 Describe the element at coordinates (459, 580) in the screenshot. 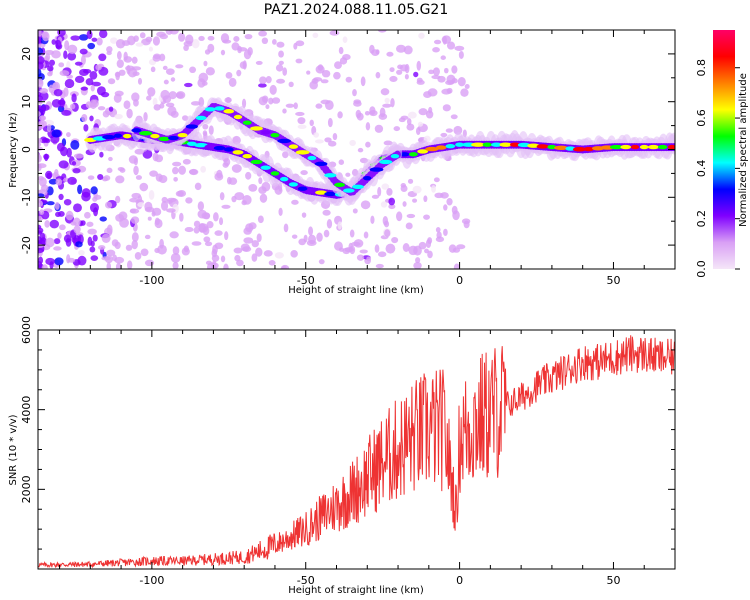

I see `snr-x-tick-label: 0` at that location.